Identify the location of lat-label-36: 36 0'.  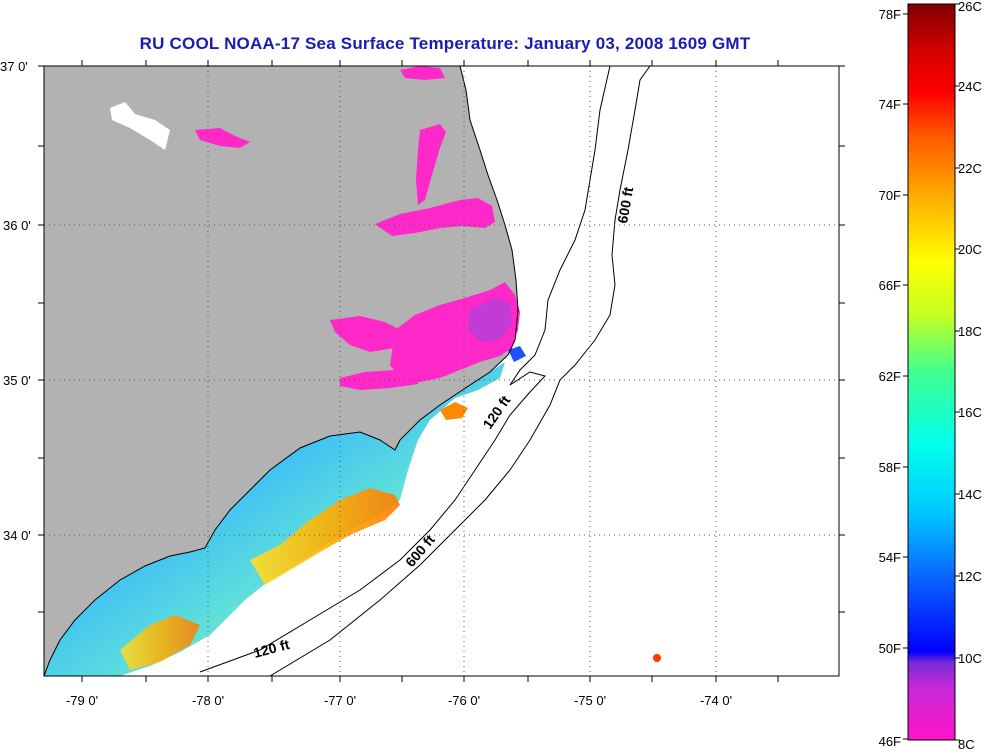
(17, 225).